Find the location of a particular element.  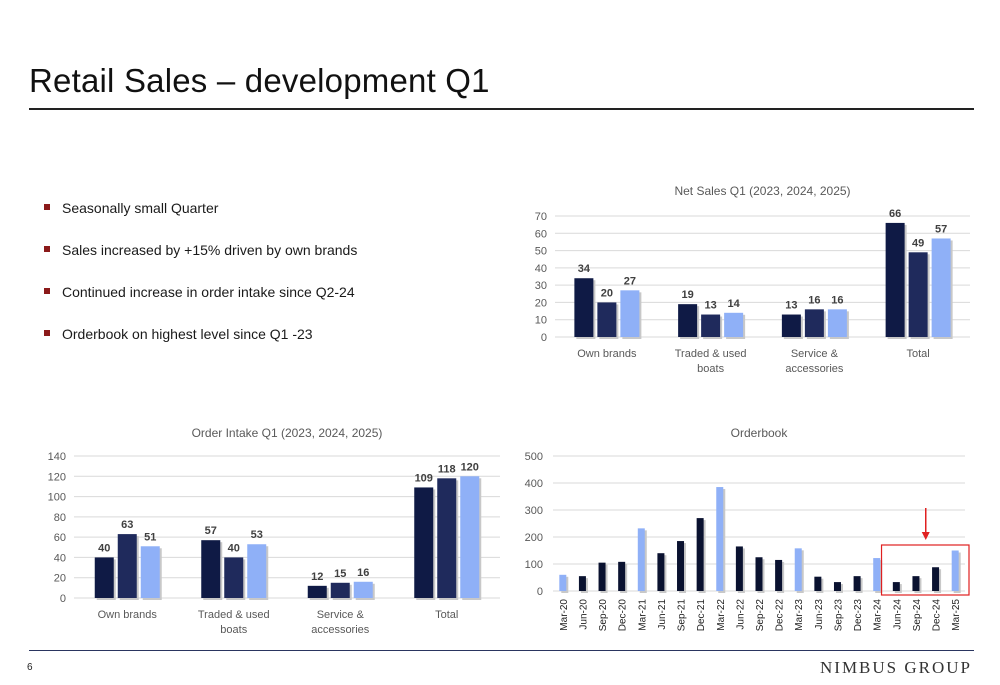

data-label: 12 is located at coordinates (317, 577).